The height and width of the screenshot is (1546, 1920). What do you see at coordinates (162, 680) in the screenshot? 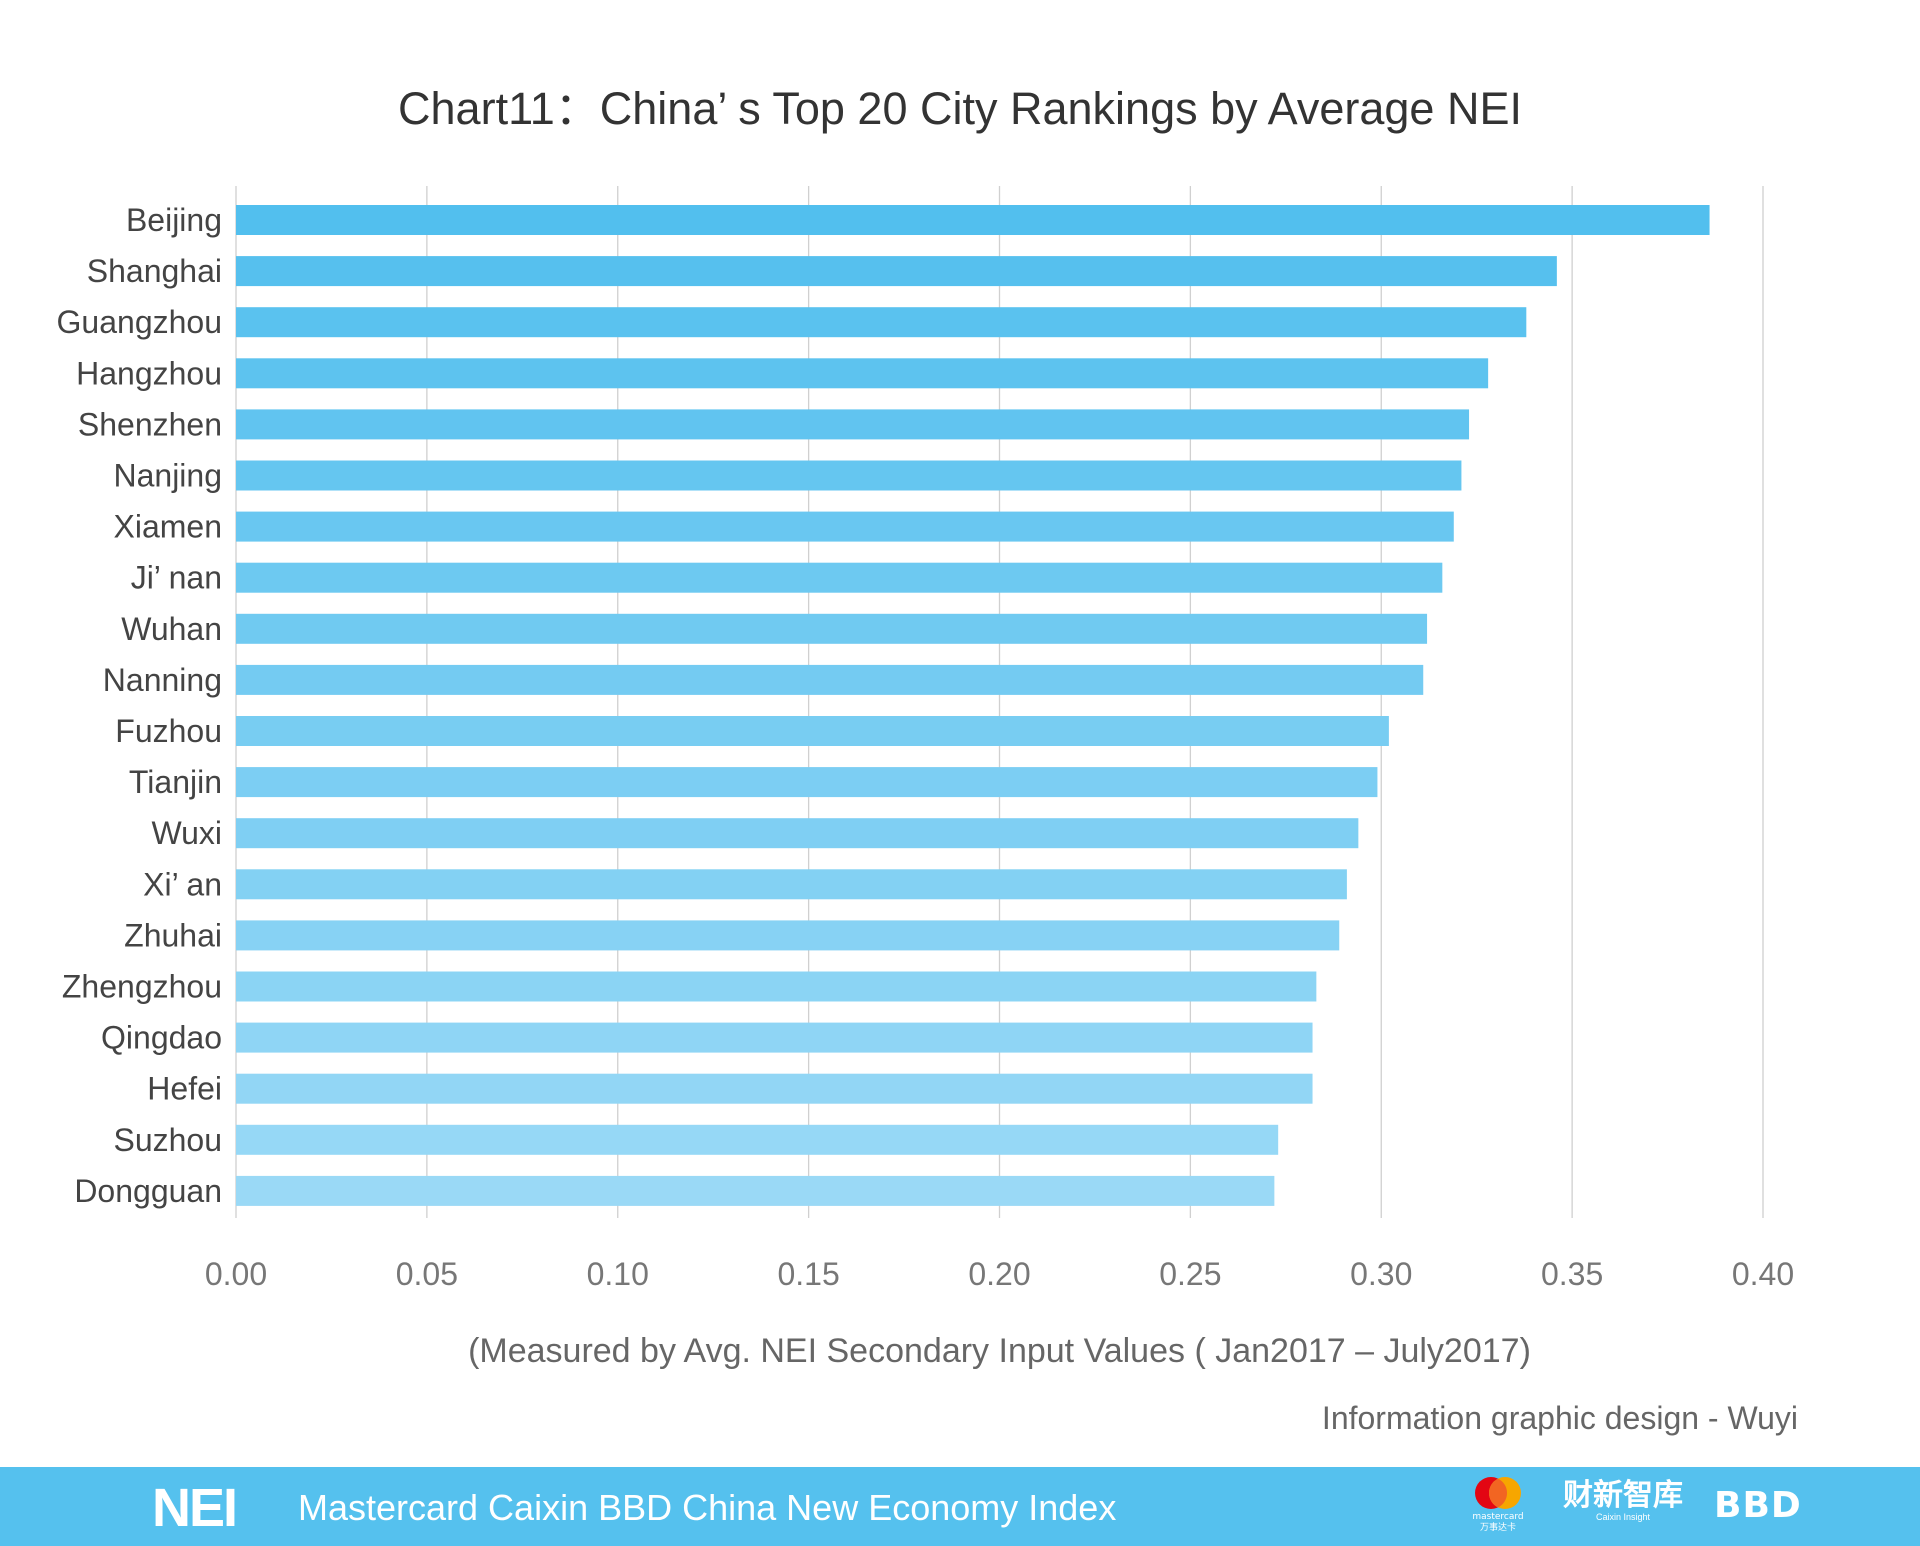
I see `y-category-label: Nanning` at bounding box center [162, 680].